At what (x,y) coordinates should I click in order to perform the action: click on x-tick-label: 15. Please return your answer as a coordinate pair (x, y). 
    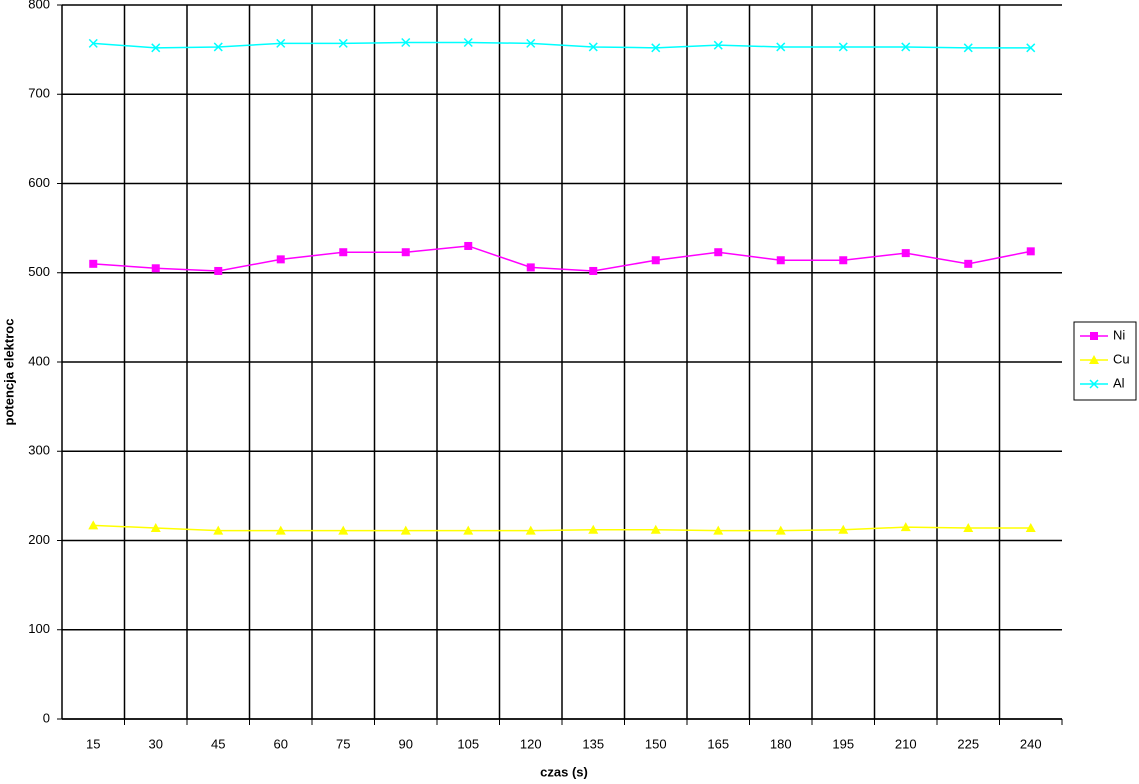
    Looking at the image, I should click on (93, 743).